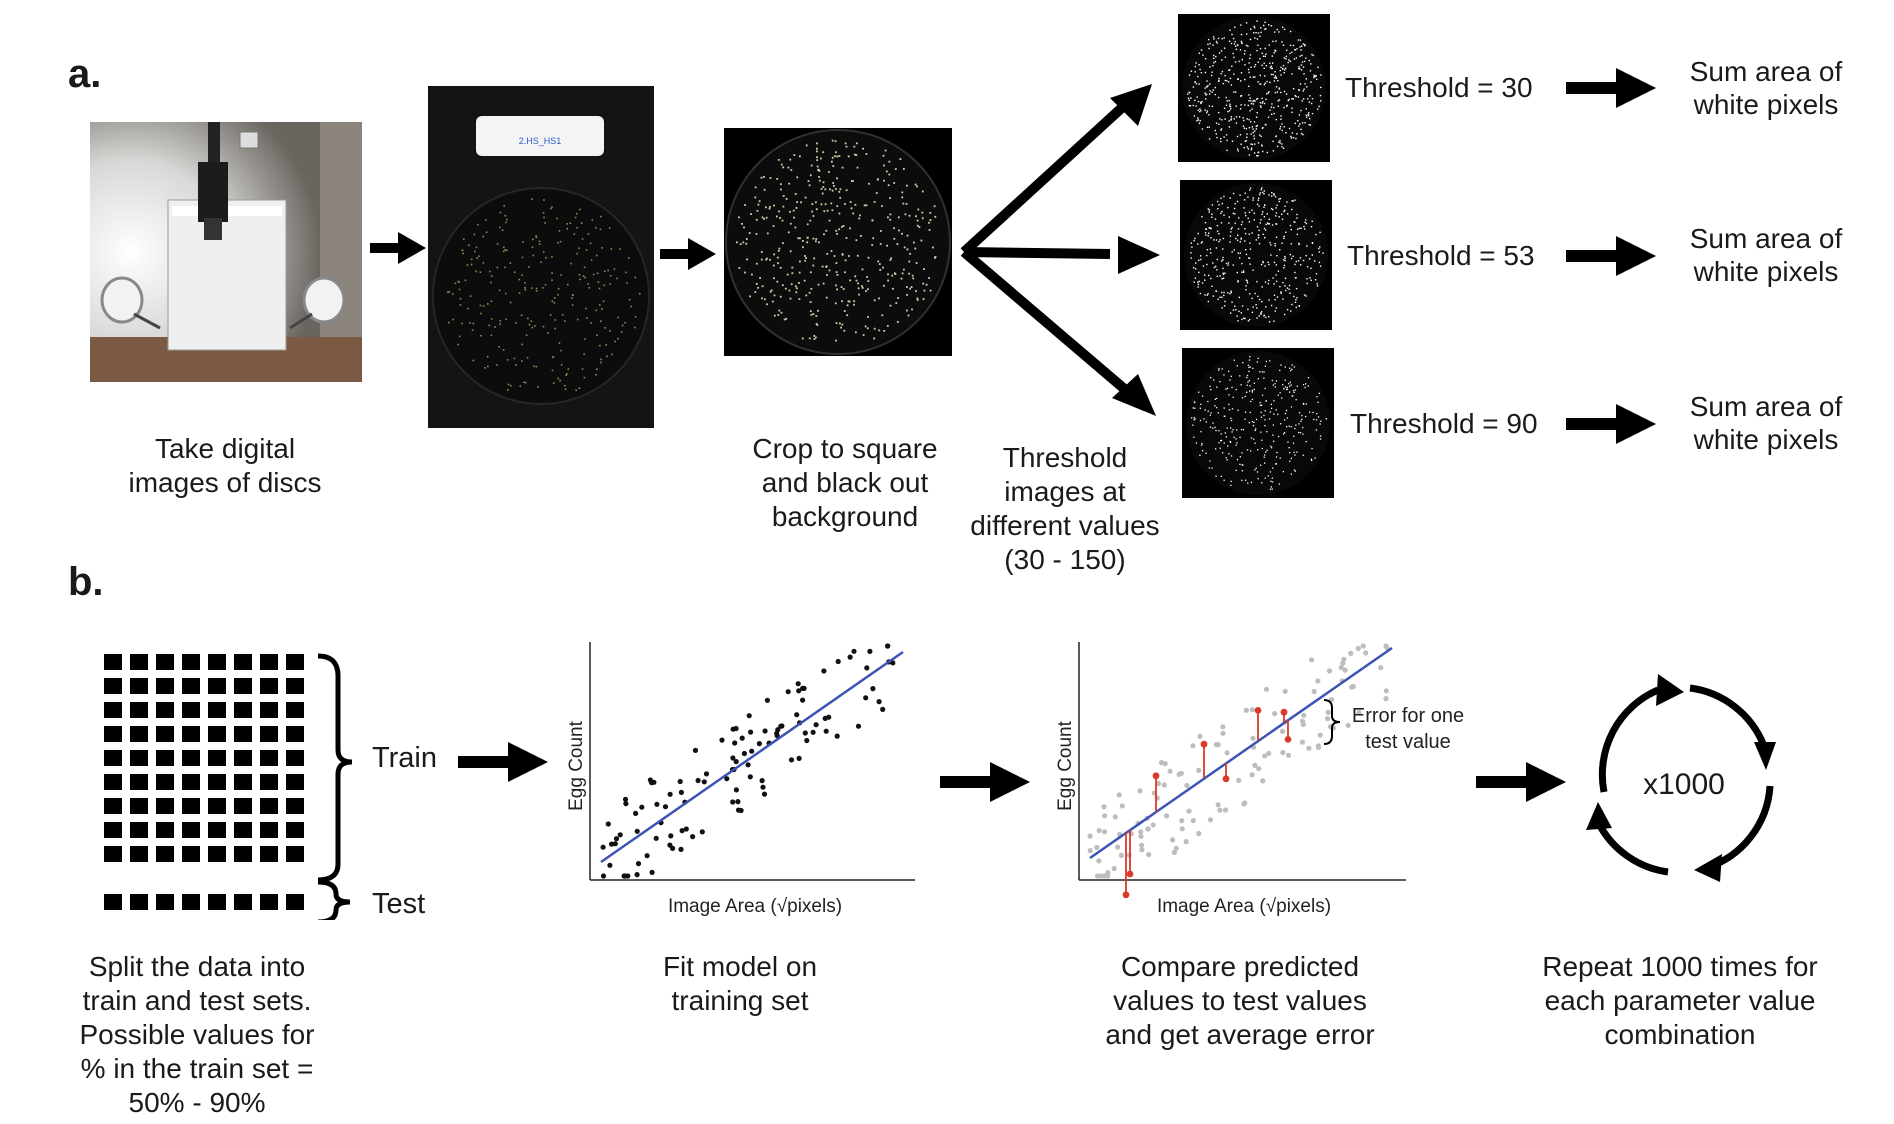  What do you see at coordinates (1611, 424) in the screenshot?
I see `flow-arrow` at bounding box center [1611, 424].